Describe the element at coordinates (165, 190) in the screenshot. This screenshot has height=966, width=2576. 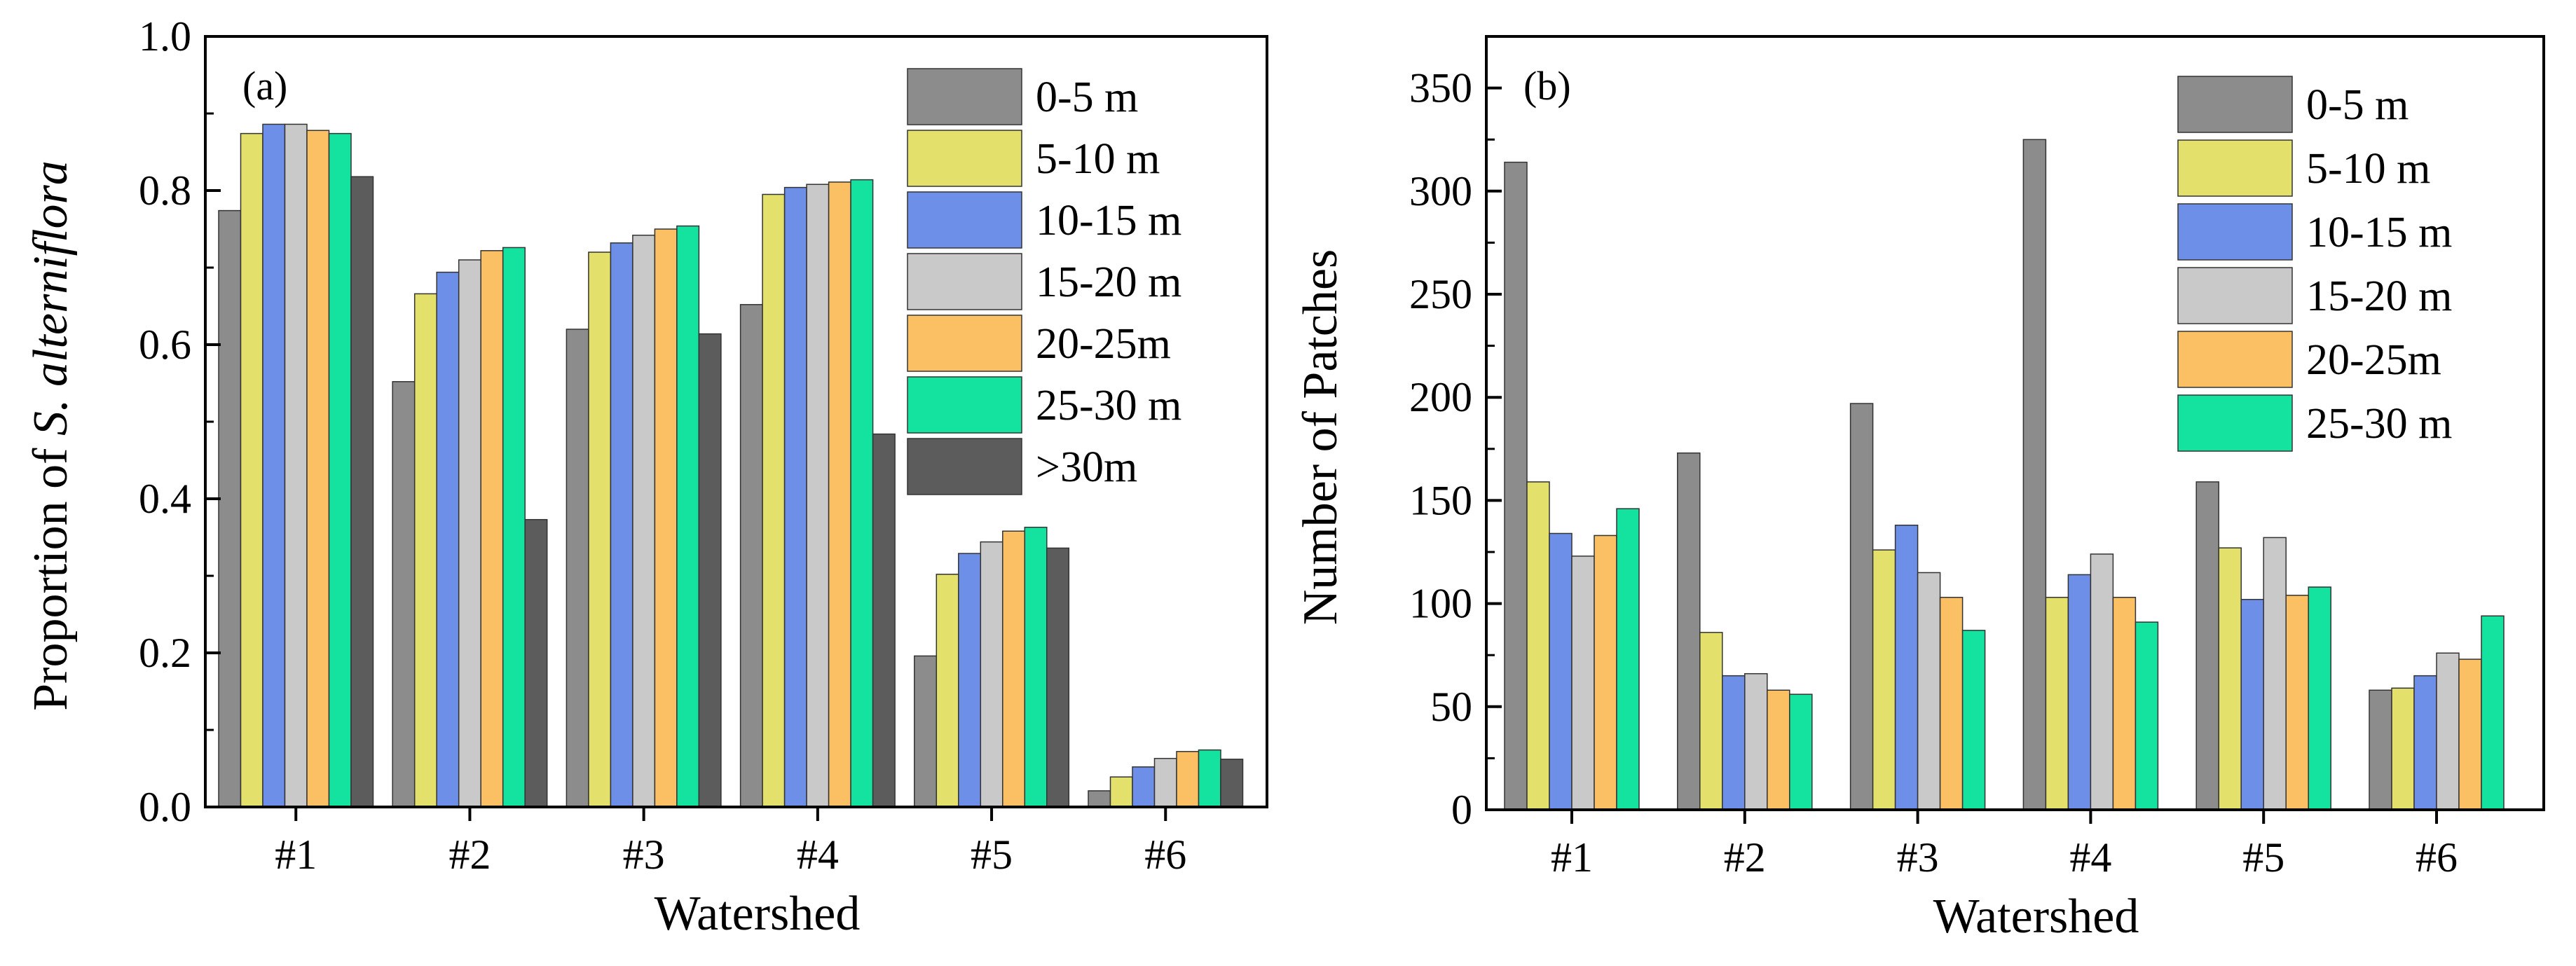
I see `y-tick-label: 0.8` at that location.